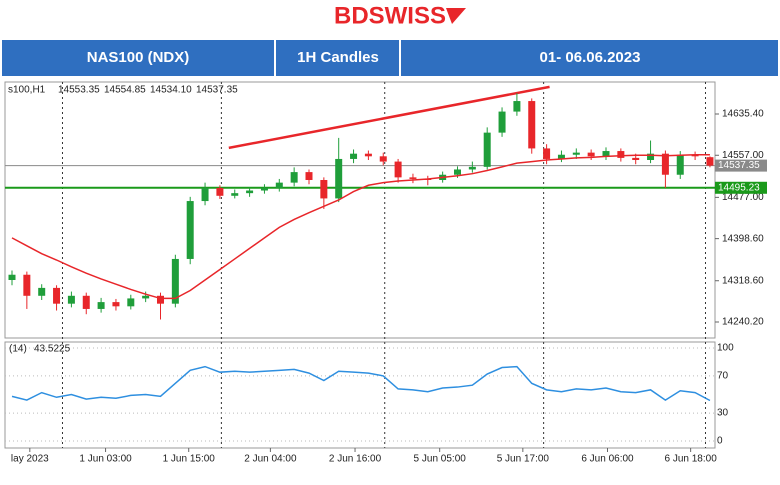  What do you see at coordinates (720, 441) in the screenshot?
I see `rsi-tick-label: 0` at bounding box center [720, 441].